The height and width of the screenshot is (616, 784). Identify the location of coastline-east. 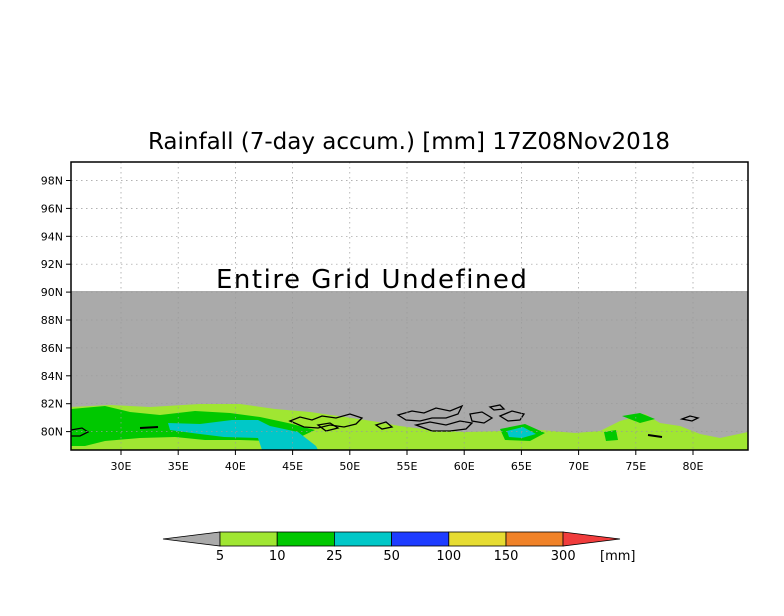
(689, 418).